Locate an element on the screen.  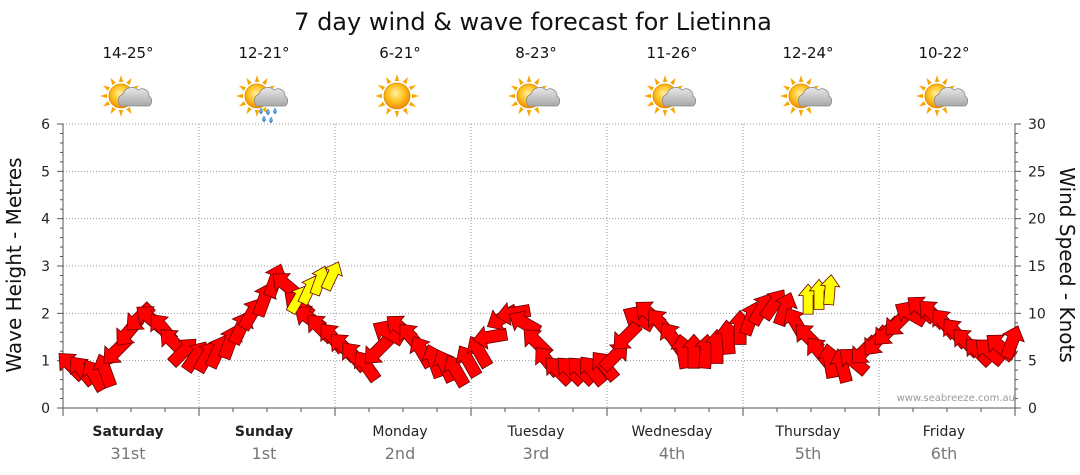
rain-drops is located at coordinates (268, 115).